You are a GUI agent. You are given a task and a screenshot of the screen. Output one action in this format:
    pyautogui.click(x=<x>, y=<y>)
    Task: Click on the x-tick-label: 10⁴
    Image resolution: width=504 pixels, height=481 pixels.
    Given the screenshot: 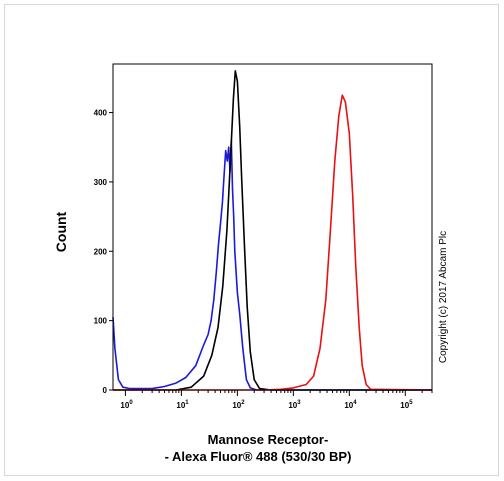 What is the action you would take?
    pyautogui.click(x=350, y=405)
    